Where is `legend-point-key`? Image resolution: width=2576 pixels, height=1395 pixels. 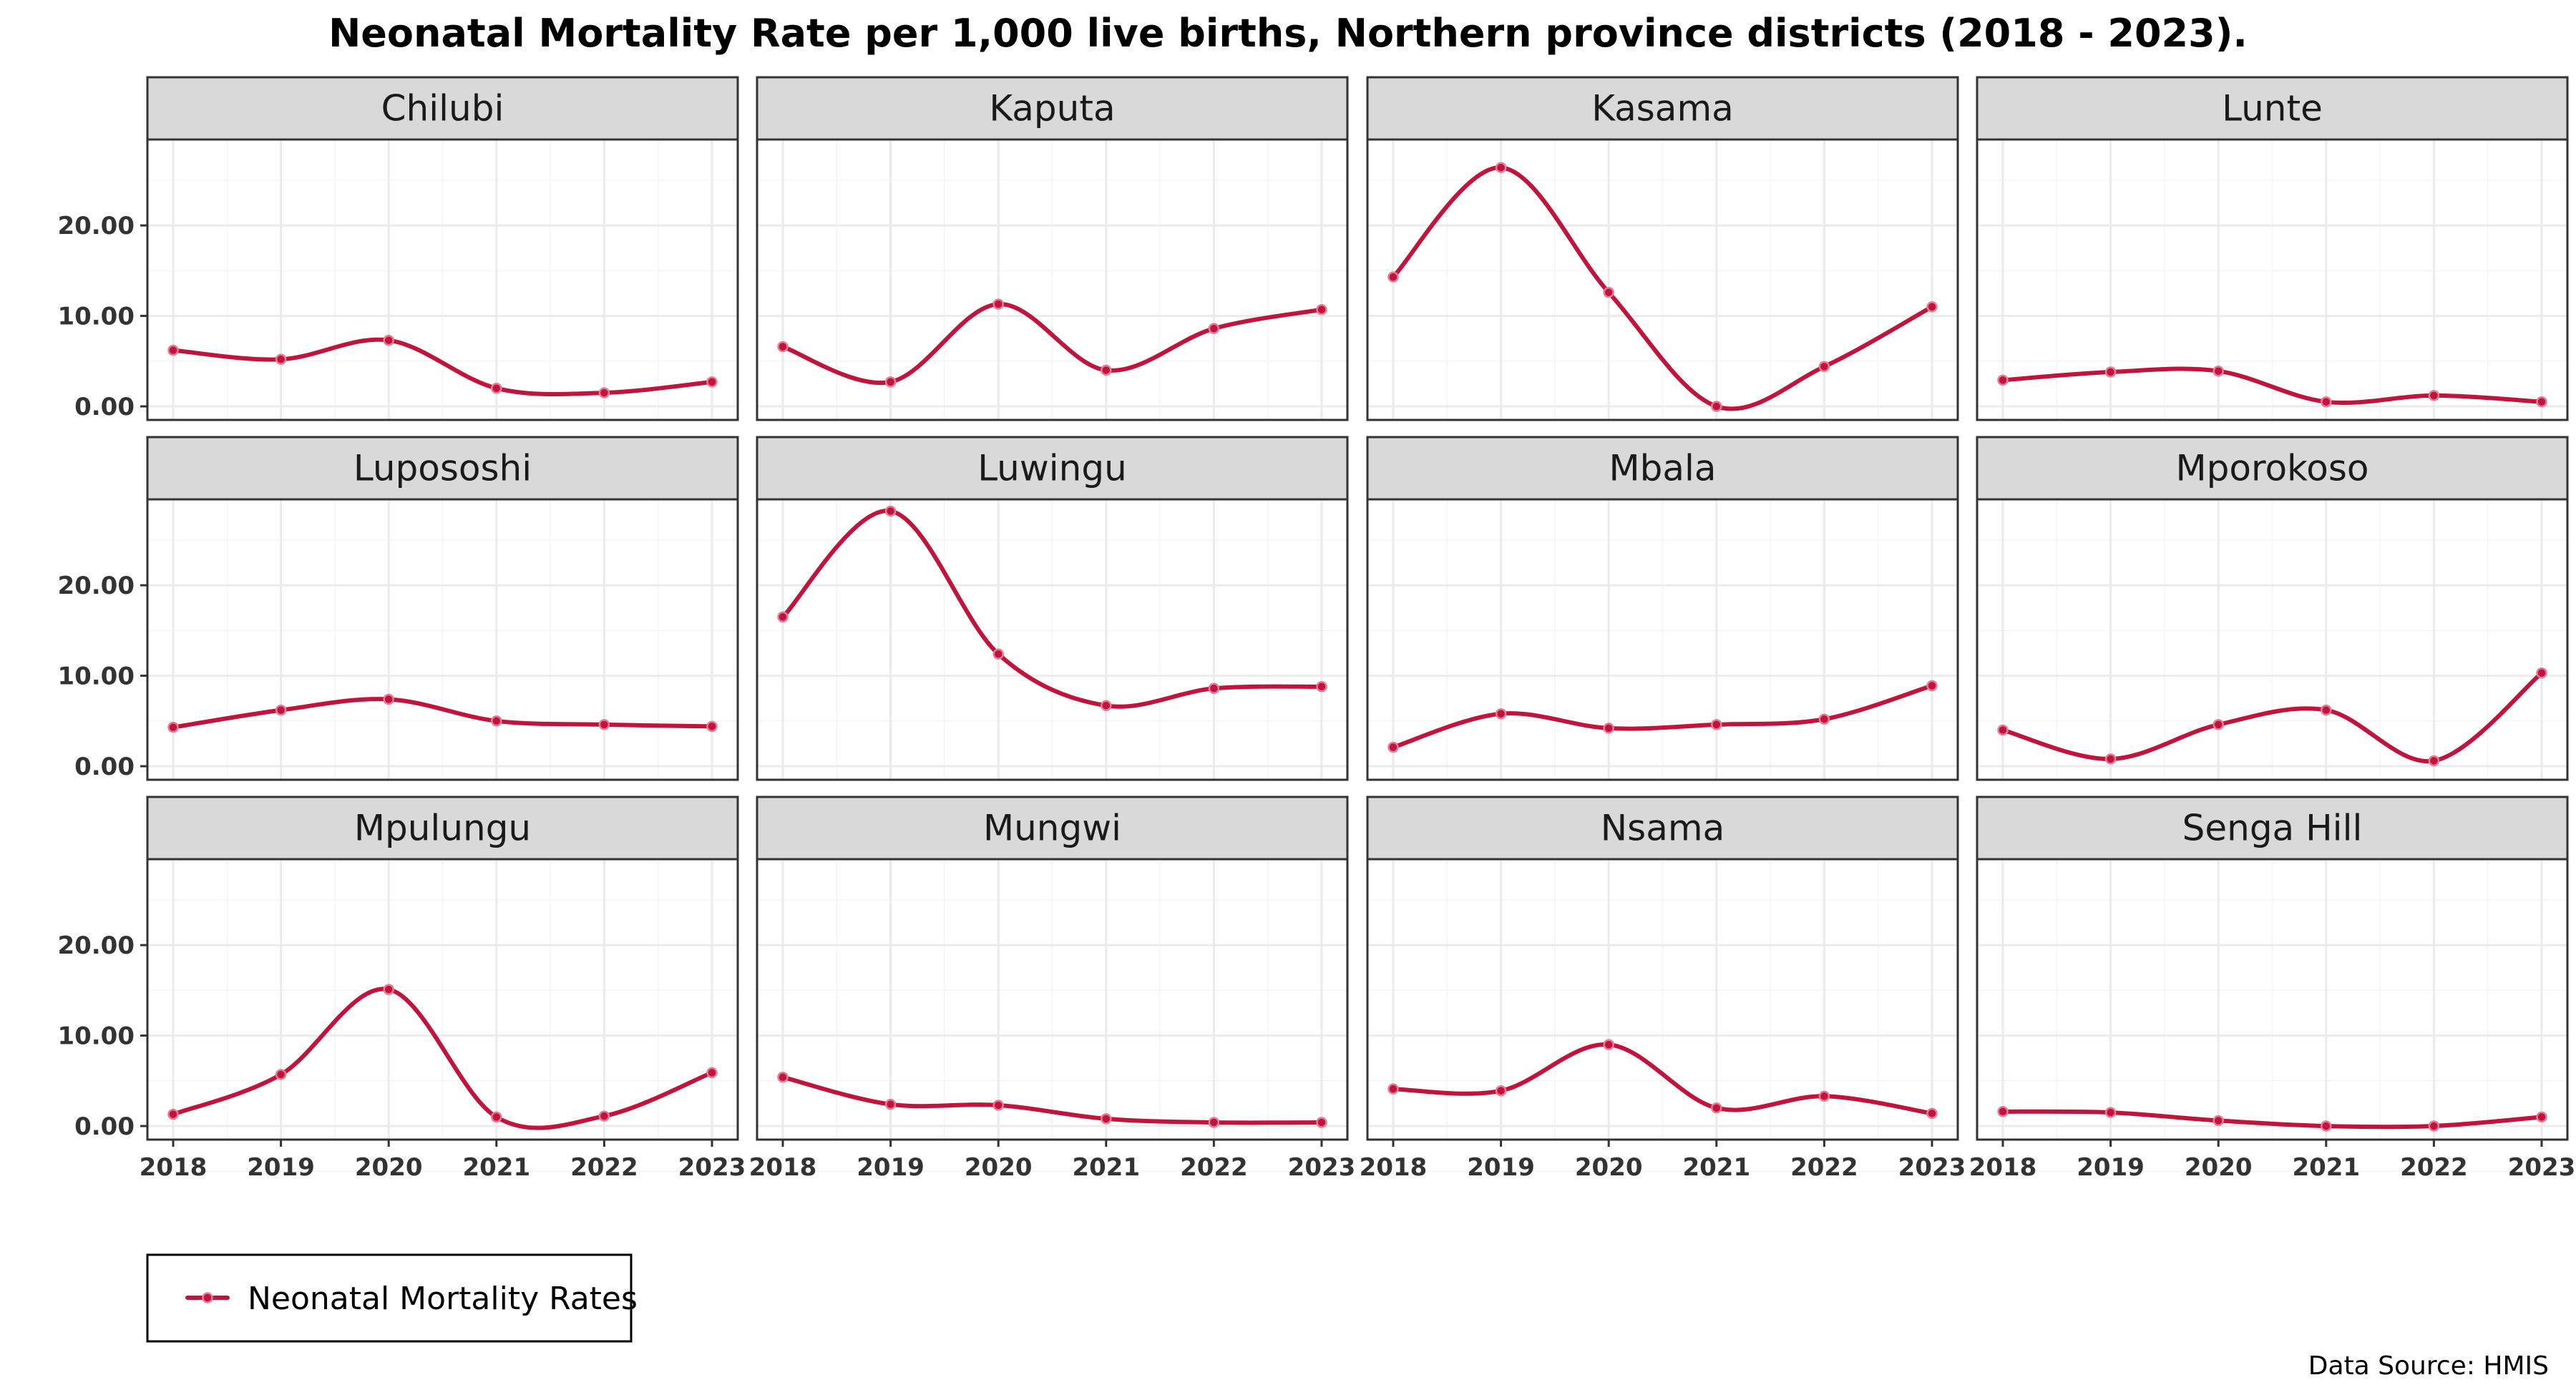
legend-point-key is located at coordinates (208, 1297).